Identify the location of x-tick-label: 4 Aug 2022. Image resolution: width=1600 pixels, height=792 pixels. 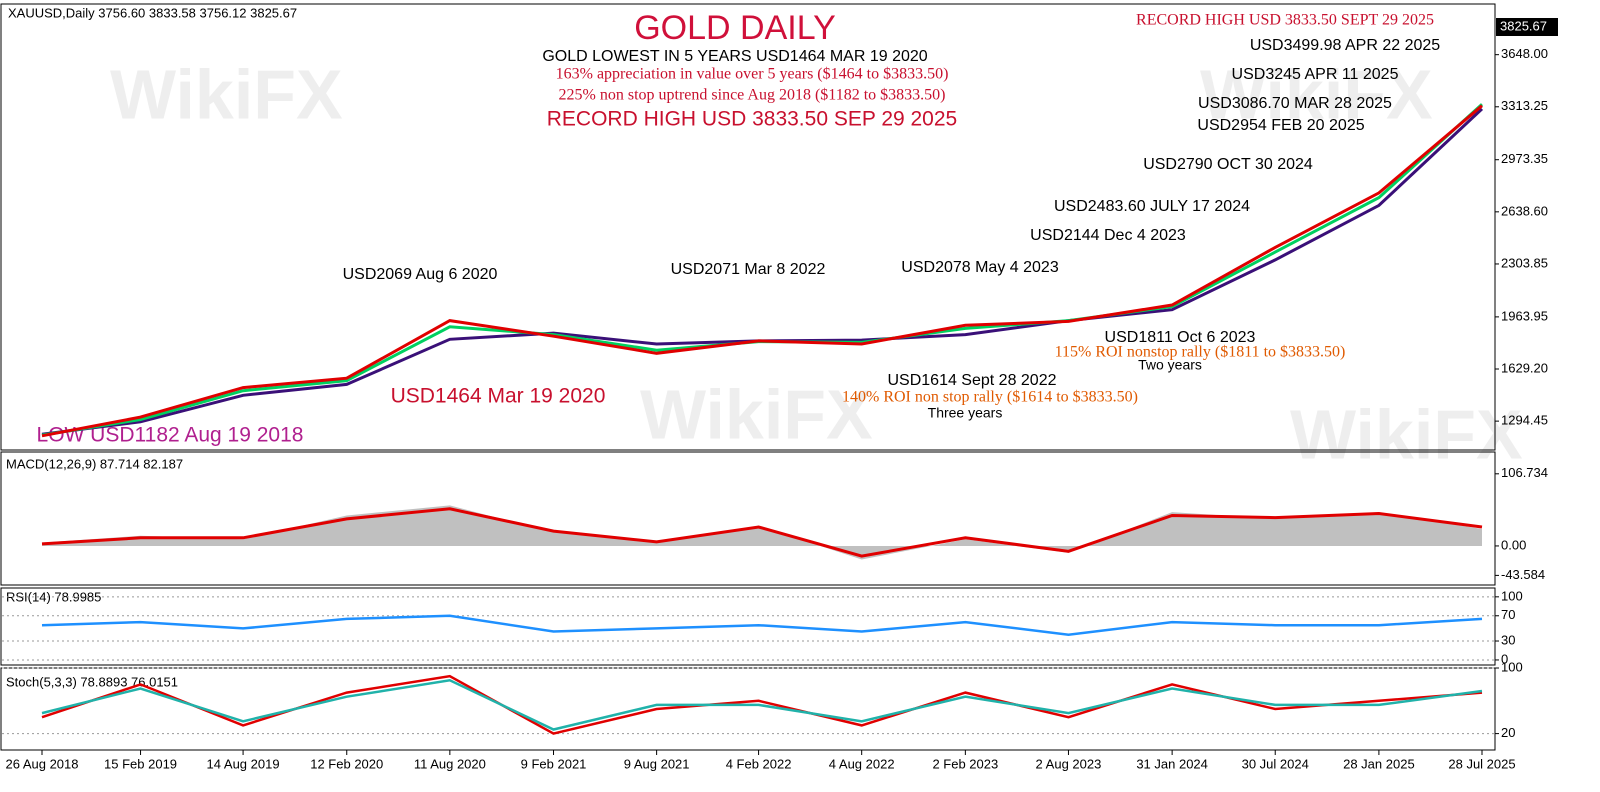
(862, 763).